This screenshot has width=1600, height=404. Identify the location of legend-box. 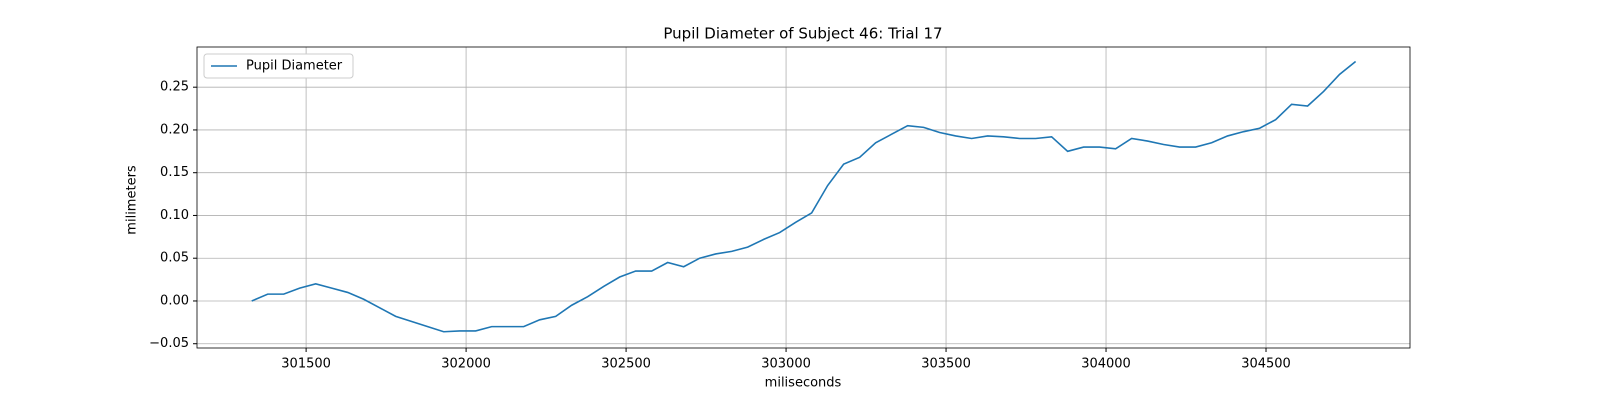
(278, 66).